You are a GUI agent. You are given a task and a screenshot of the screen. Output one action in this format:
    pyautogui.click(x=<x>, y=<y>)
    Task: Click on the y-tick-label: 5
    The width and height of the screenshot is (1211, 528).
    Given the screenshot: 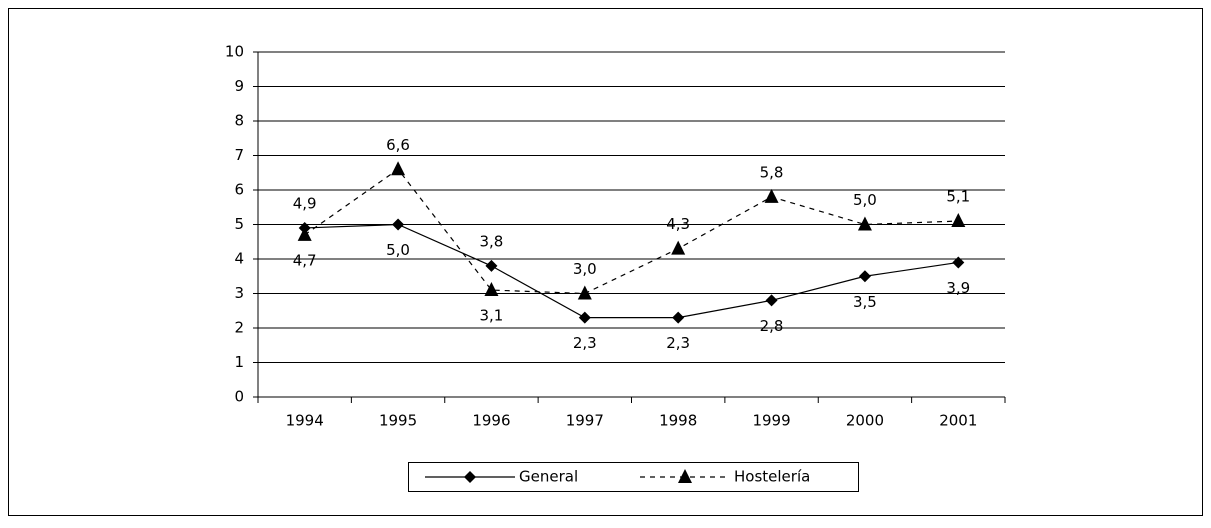 What is the action you would take?
    pyautogui.click(x=239, y=224)
    